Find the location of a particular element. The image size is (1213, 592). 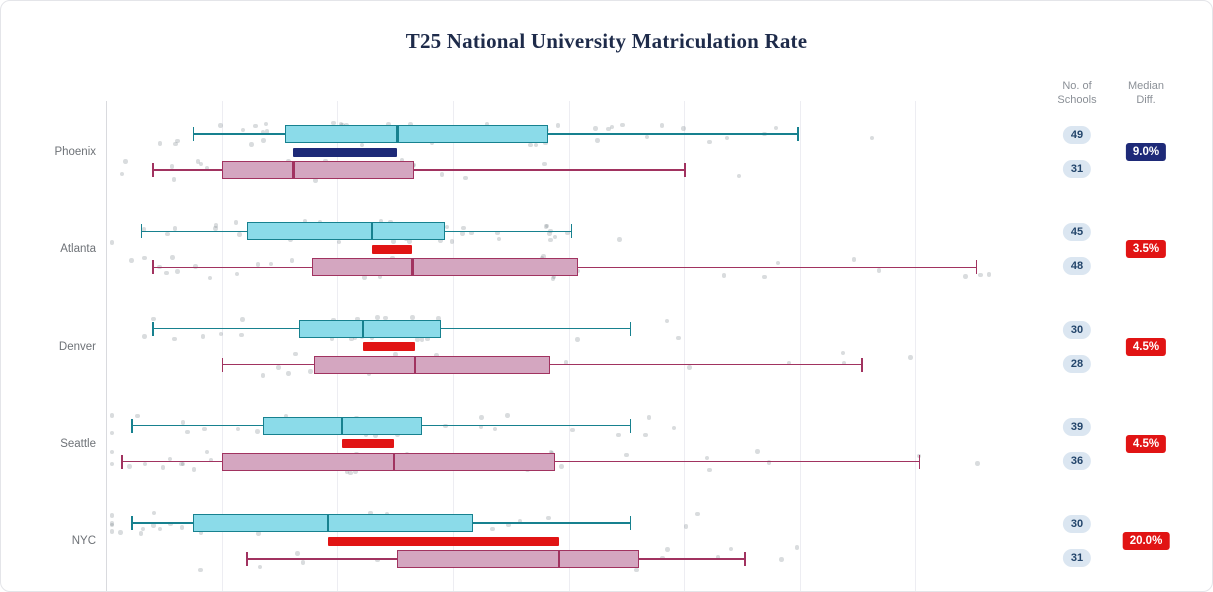

schools-column-header-line2: Schools is located at coordinates (1077, 100).